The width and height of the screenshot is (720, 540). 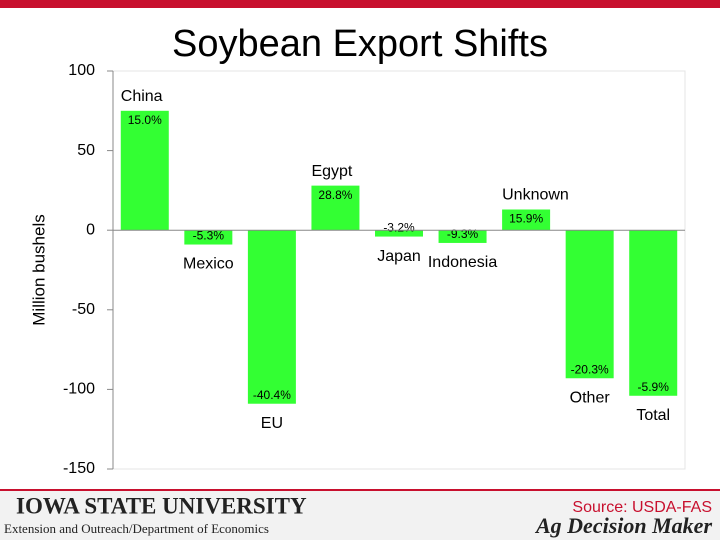 I want to click on category-label: Total, so click(x=653, y=415).